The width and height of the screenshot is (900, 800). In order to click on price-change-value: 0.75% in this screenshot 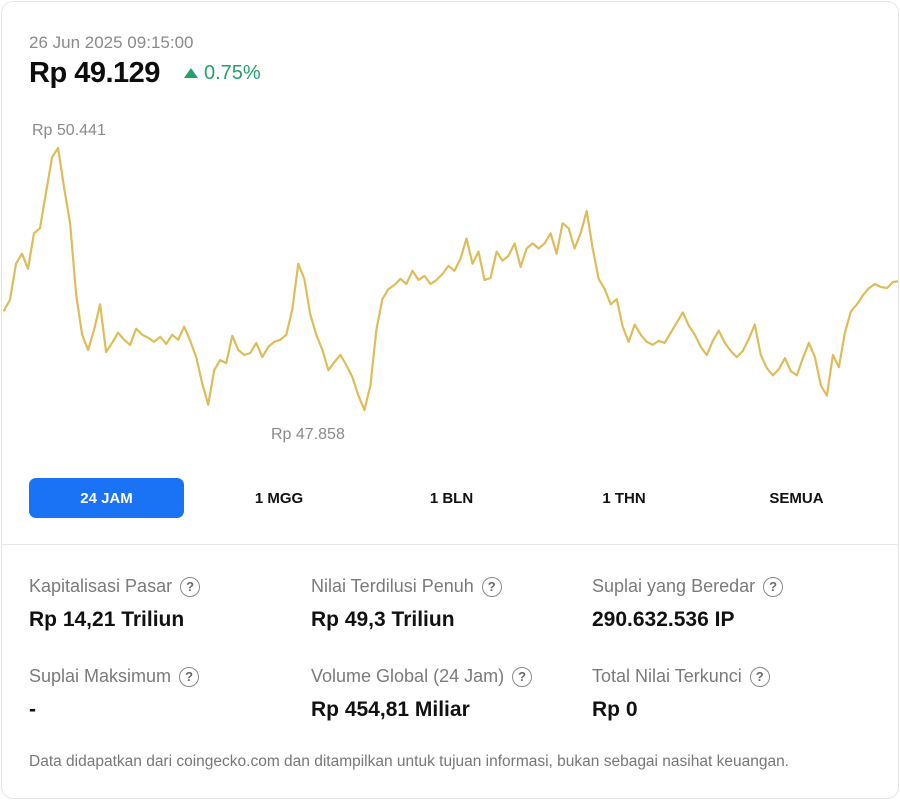, I will do `click(232, 73)`.